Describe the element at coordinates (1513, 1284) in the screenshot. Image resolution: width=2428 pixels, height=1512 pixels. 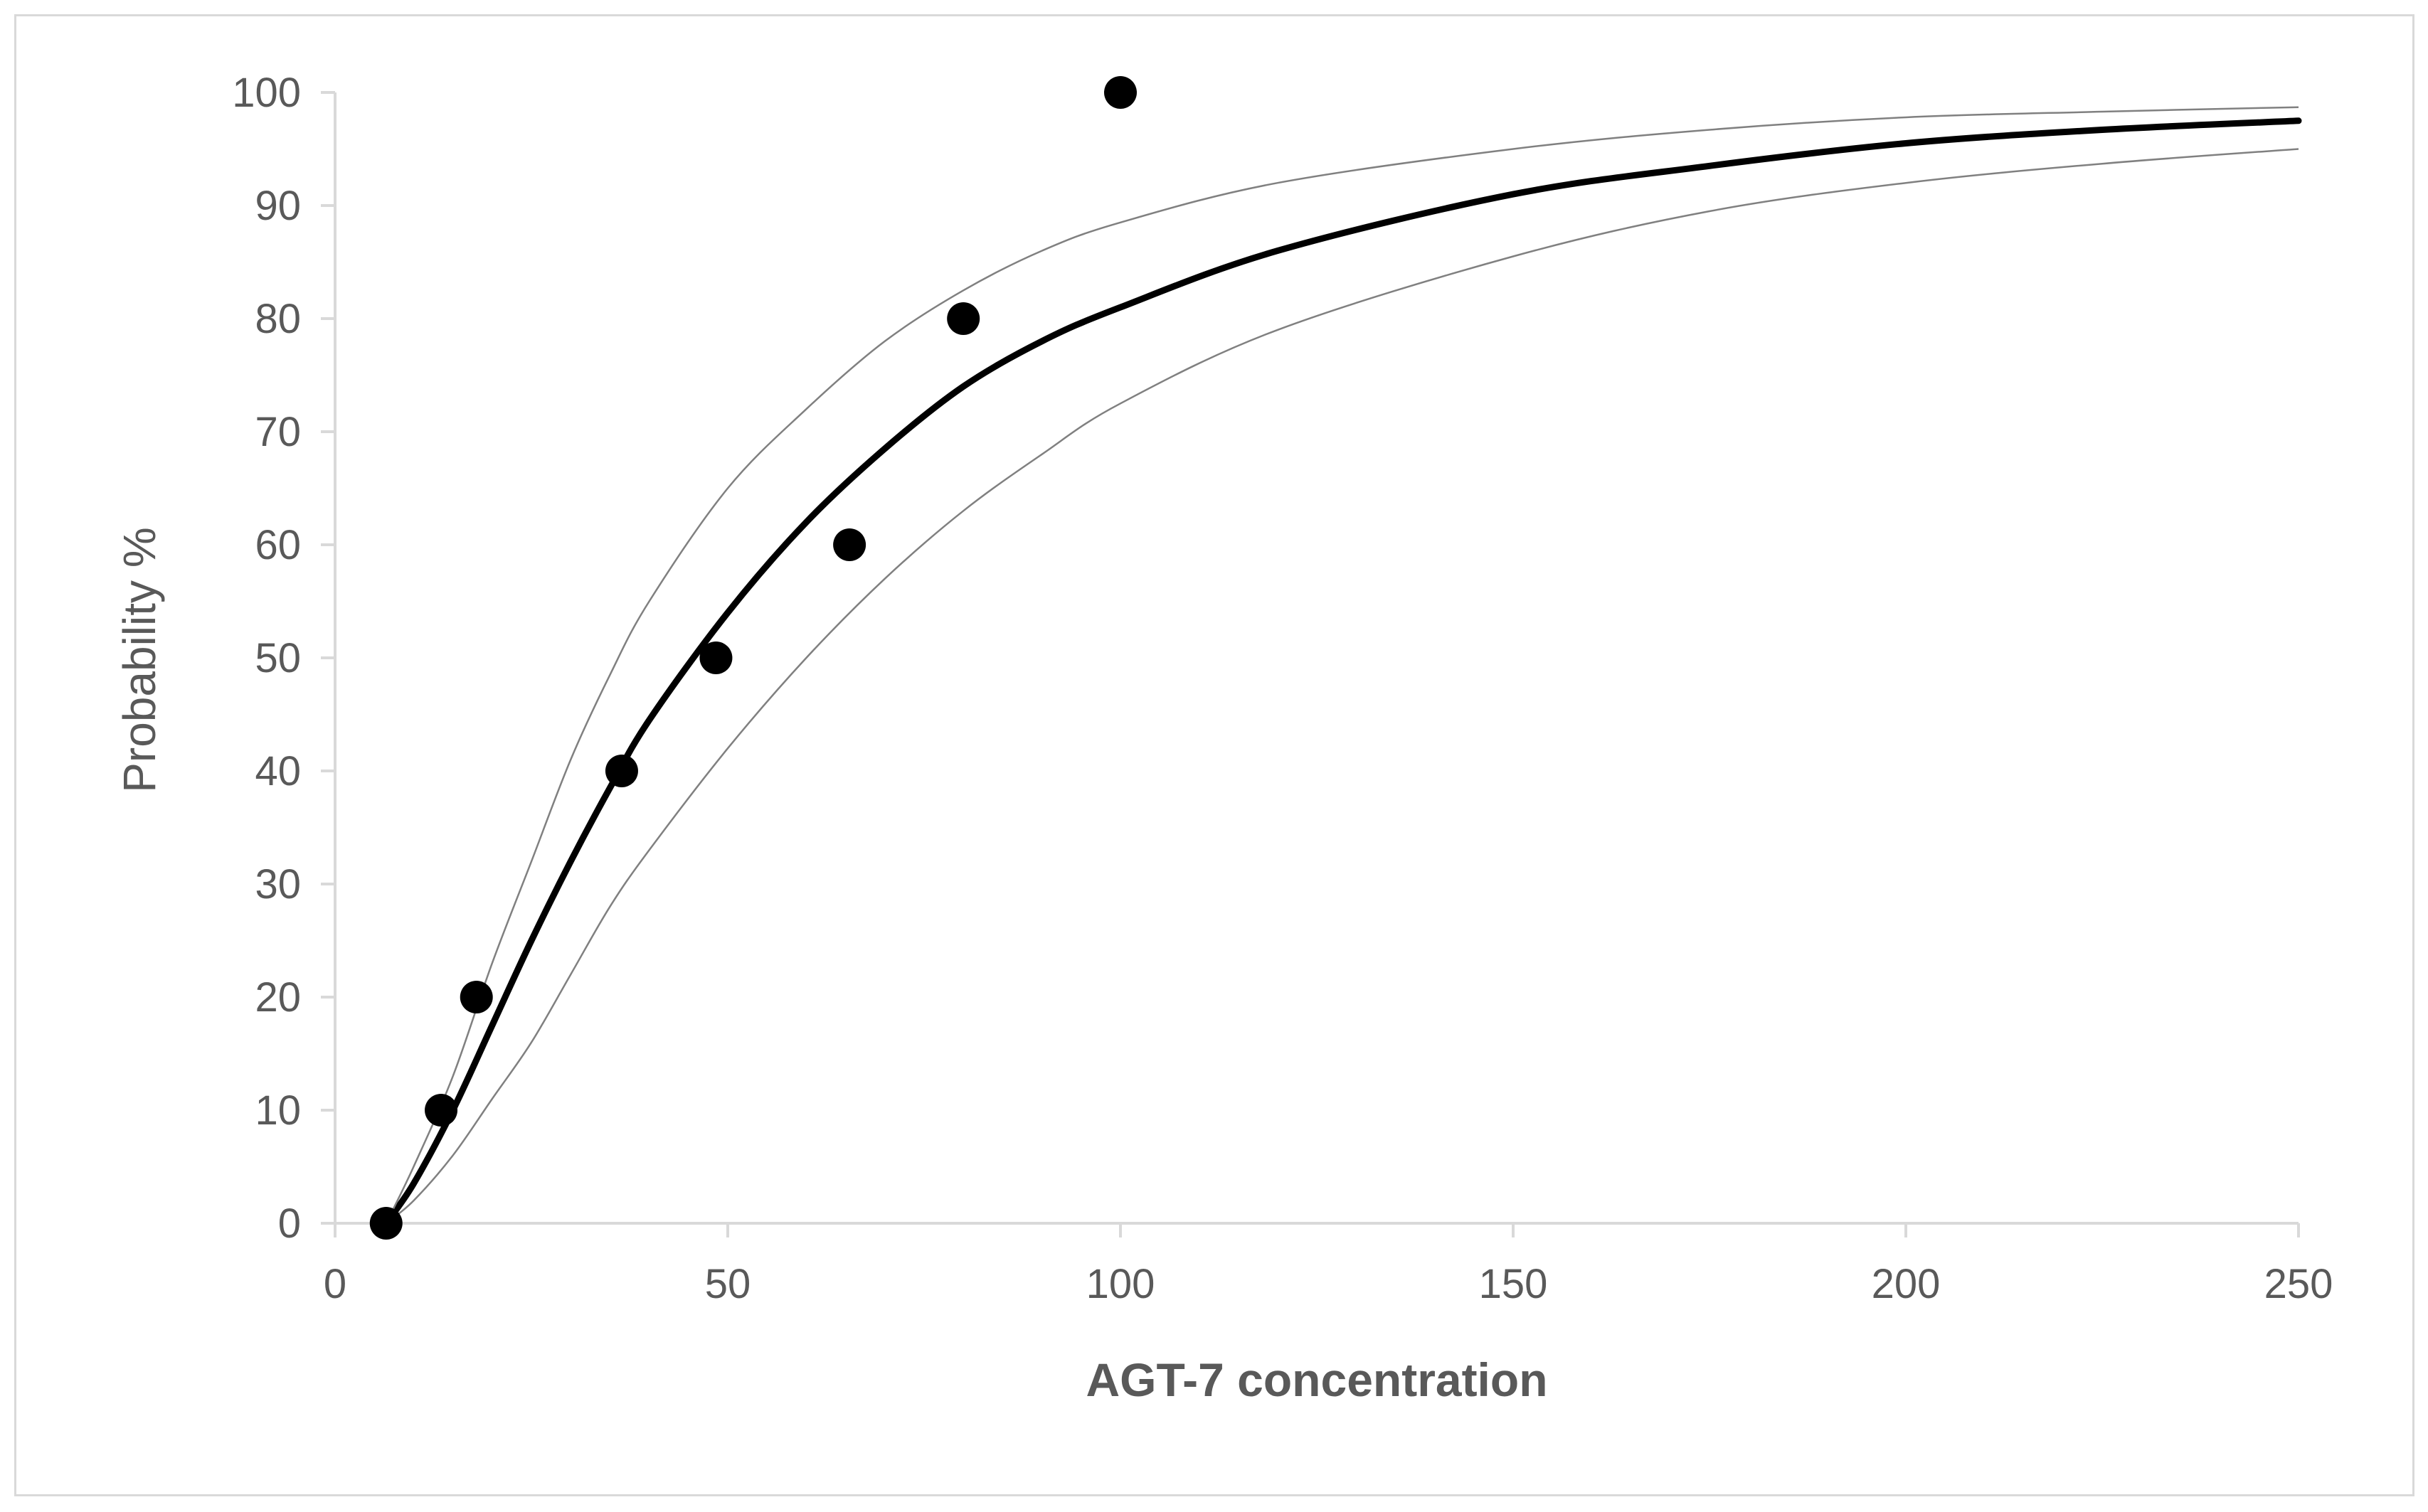
I see `x-tick-label: 150` at that location.